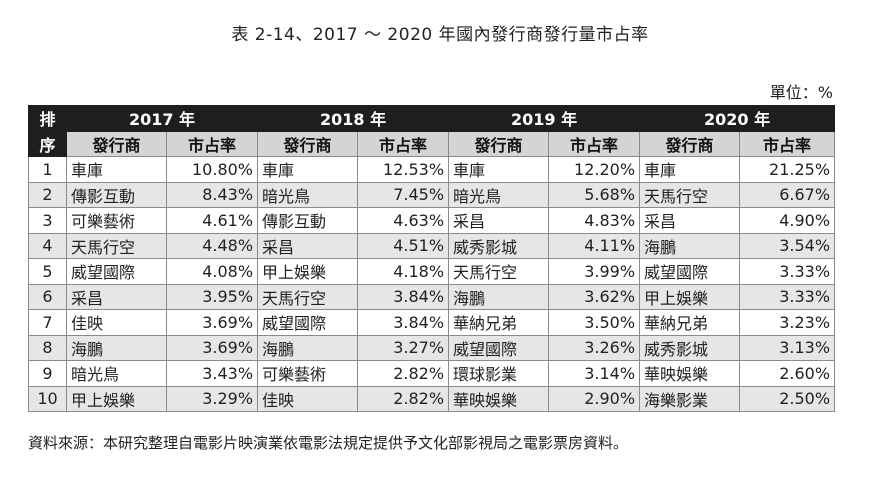 The width and height of the screenshot is (880, 478). Describe the element at coordinates (594, 271) in the screenshot. I see `share-cell: 3.99%` at that location.